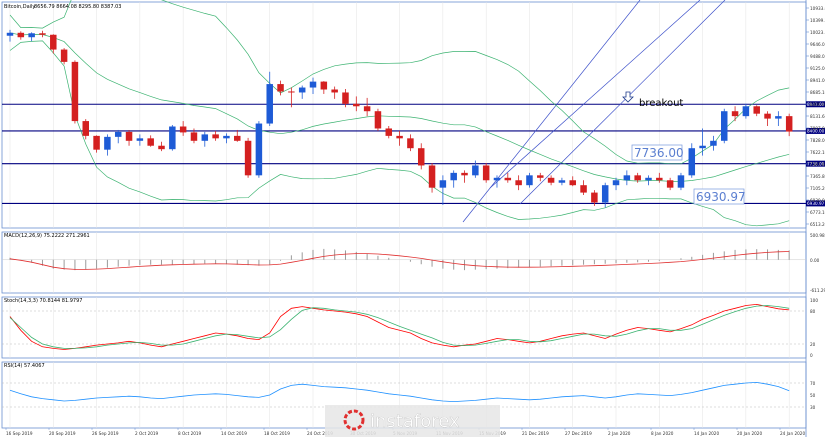 The image size is (825, 437). Describe the element at coordinates (815, 260) in the screenshot. I see `macd-tick-label: 0.00` at that location.